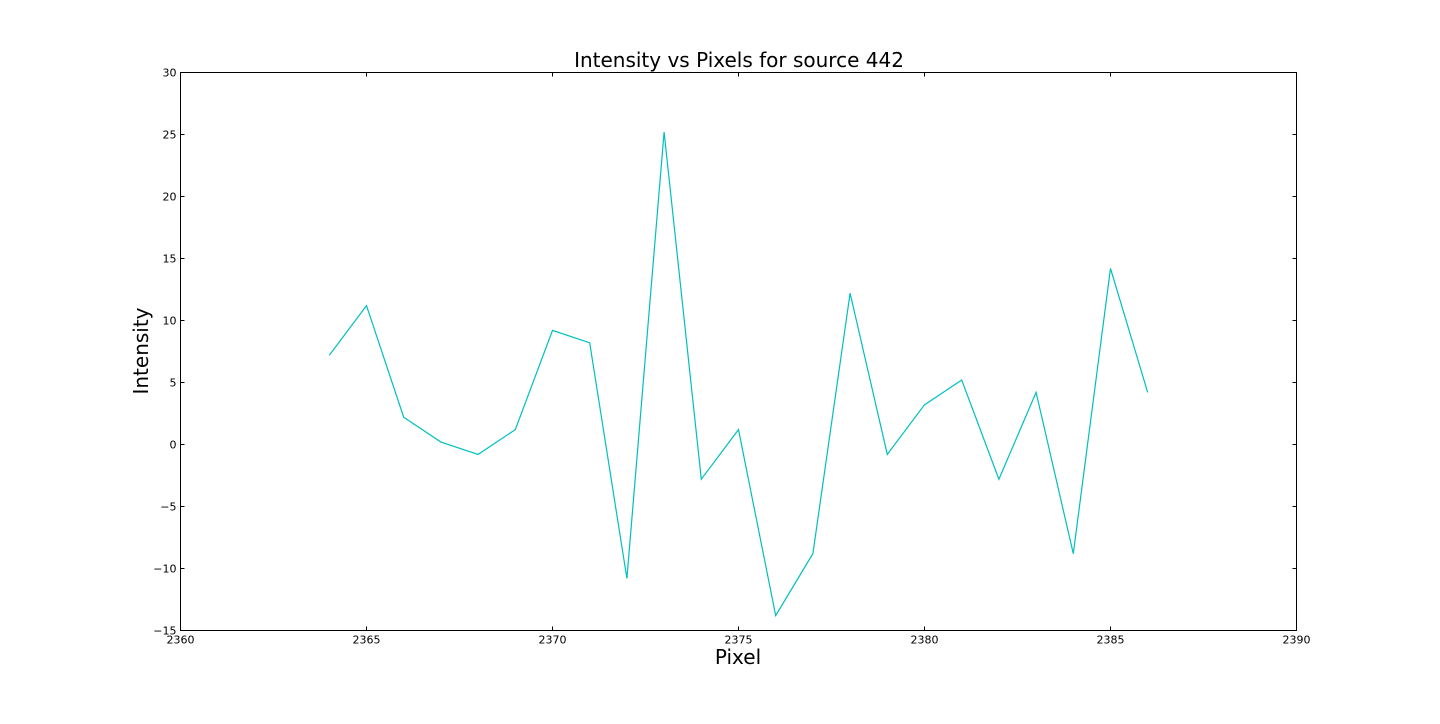 The width and height of the screenshot is (1440, 724). I want to click on y-axis-label: Intensity, so click(141, 350).